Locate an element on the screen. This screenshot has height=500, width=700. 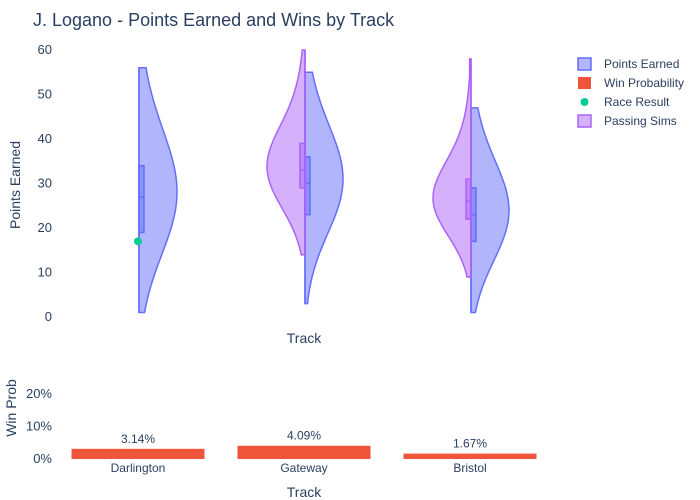
bar-y-tick-label: 0% is located at coordinates (42, 458).